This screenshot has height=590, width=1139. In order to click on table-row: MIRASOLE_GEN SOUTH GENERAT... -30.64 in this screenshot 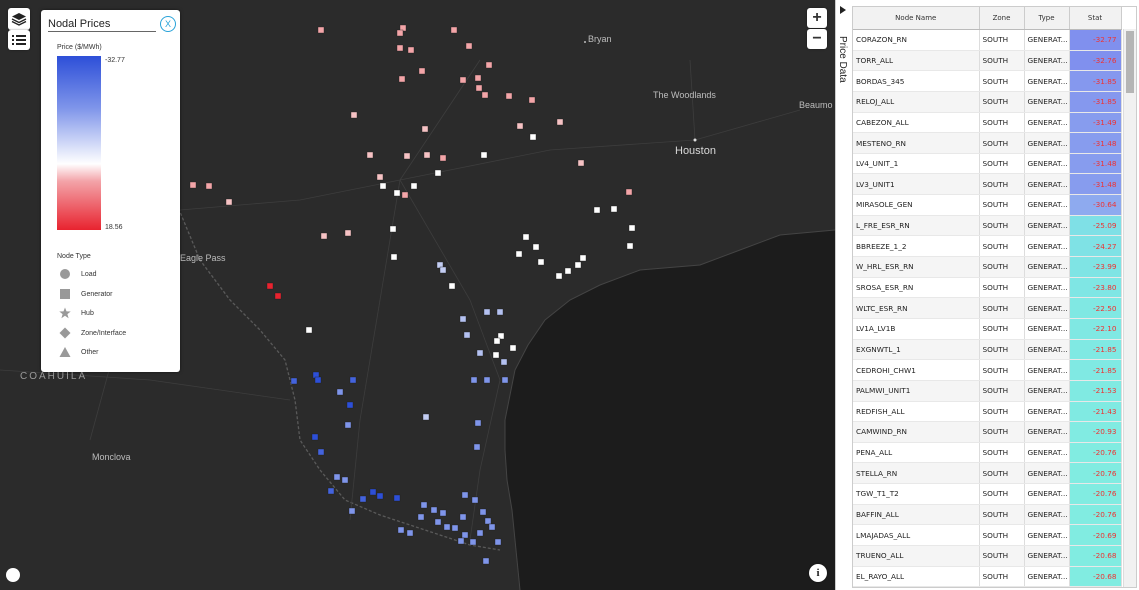, I will do `click(987, 205)`.